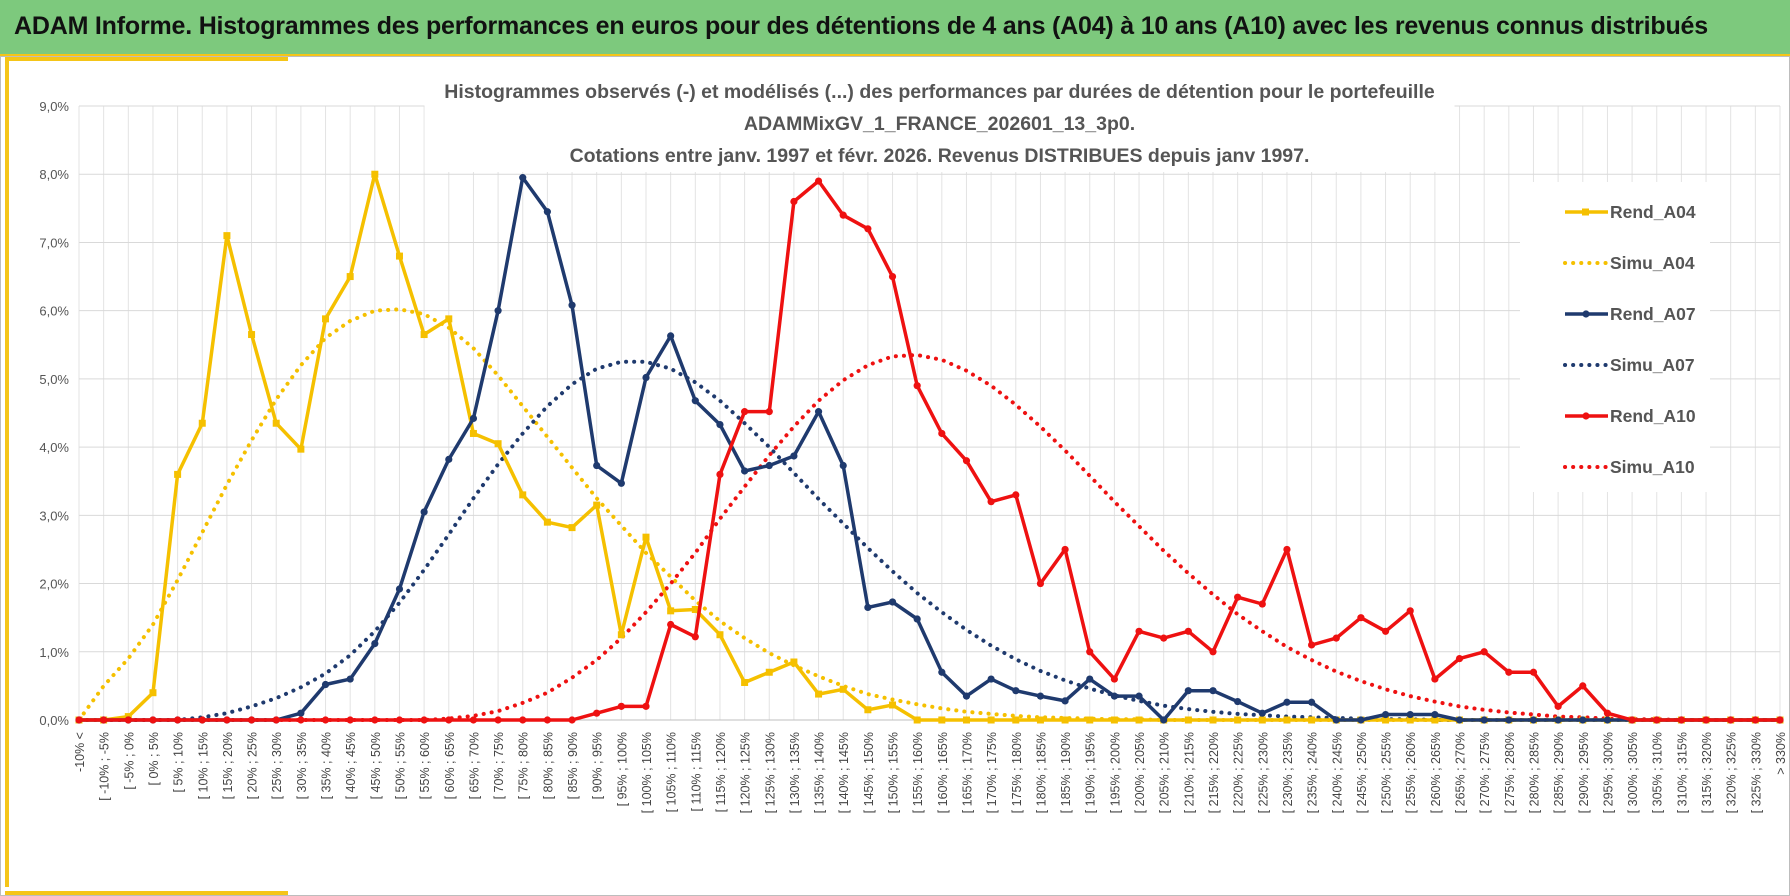  Describe the element at coordinates (54, 379) in the screenshot. I see `y-tick-label: 5,0%` at that location.